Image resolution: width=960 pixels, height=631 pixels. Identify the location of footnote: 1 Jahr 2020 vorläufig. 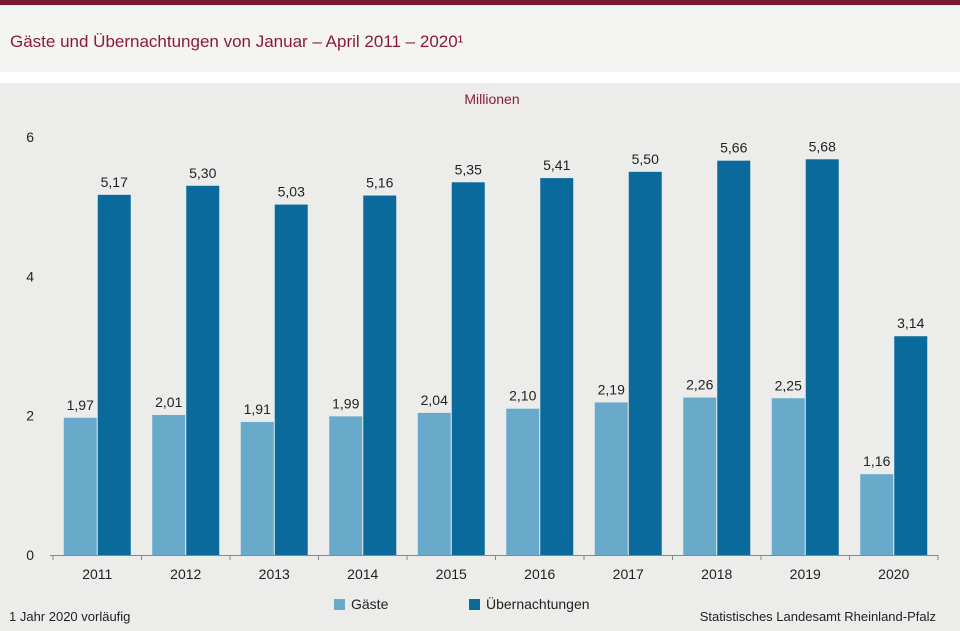
(70, 616).